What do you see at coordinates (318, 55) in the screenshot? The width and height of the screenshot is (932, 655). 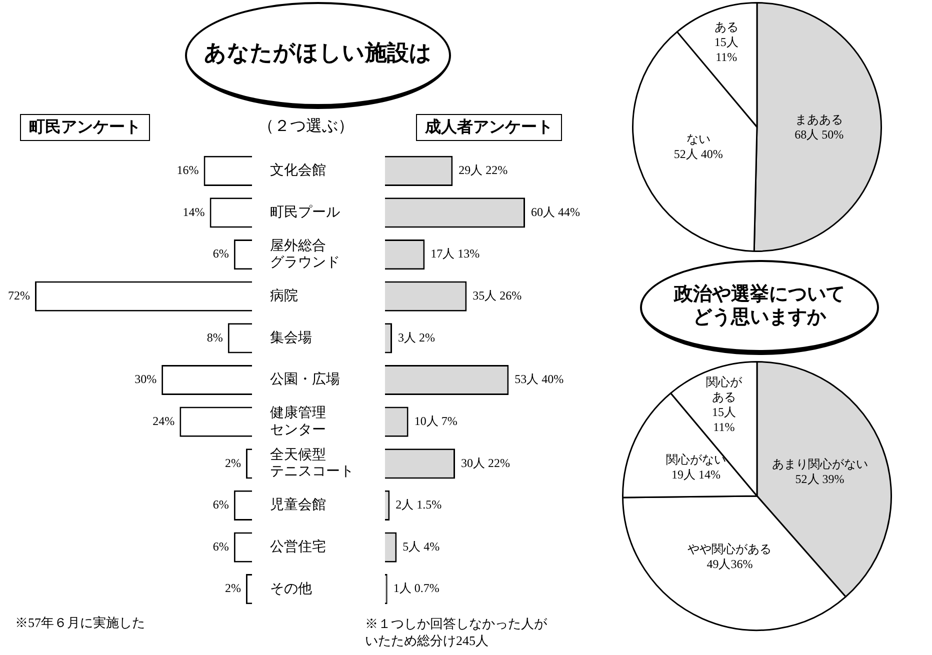 I see `oval-outline: あなたがほしい施設は` at bounding box center [318, 55].